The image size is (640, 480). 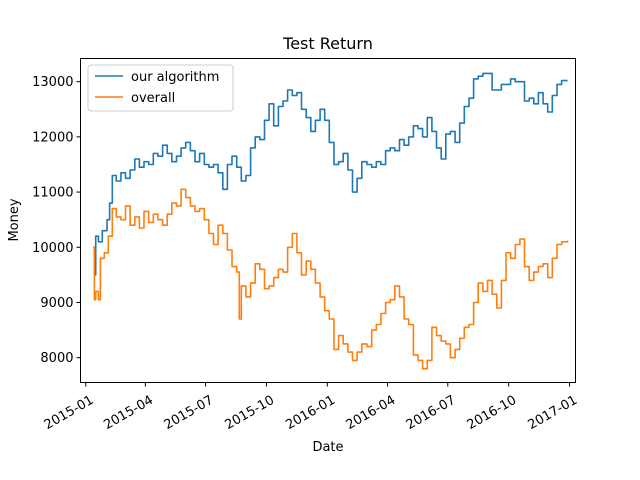 I want to click on legend-box, so click(x=160, y=88).